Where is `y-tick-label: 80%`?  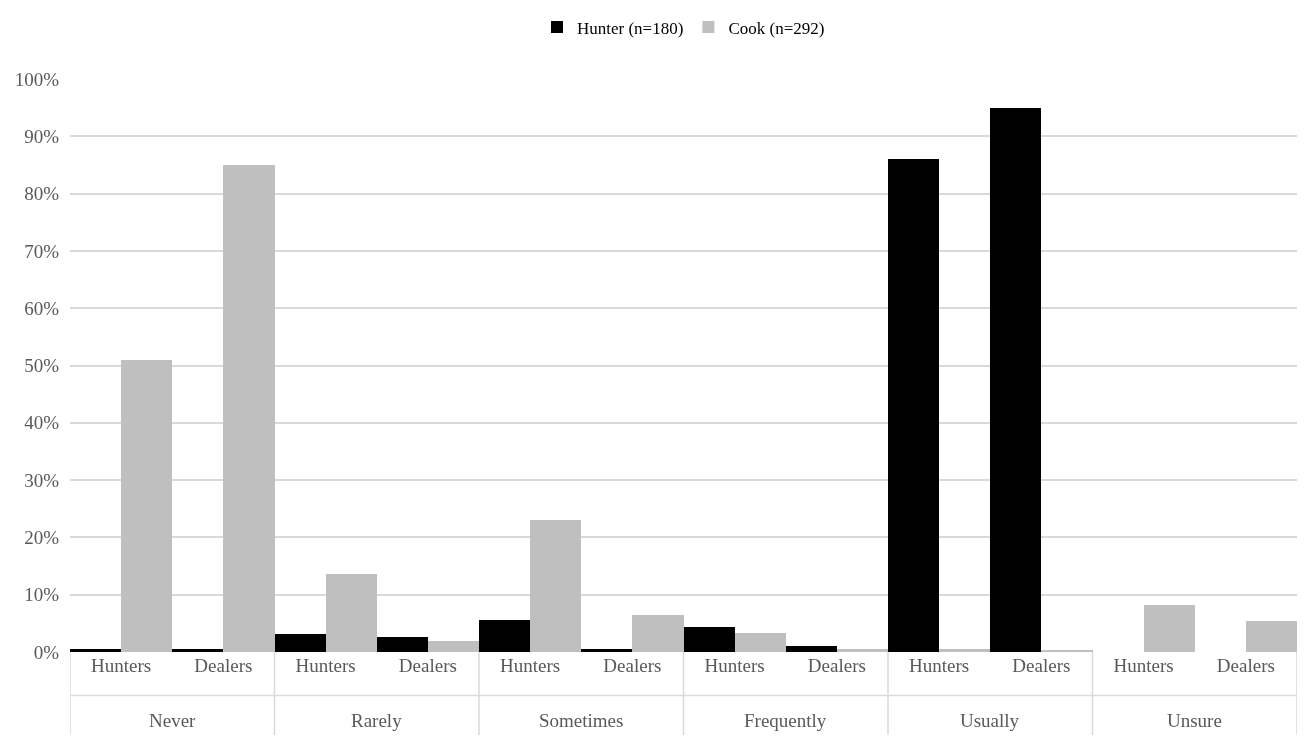 y-tick-label: 80% is located at coordinates (42, 194).